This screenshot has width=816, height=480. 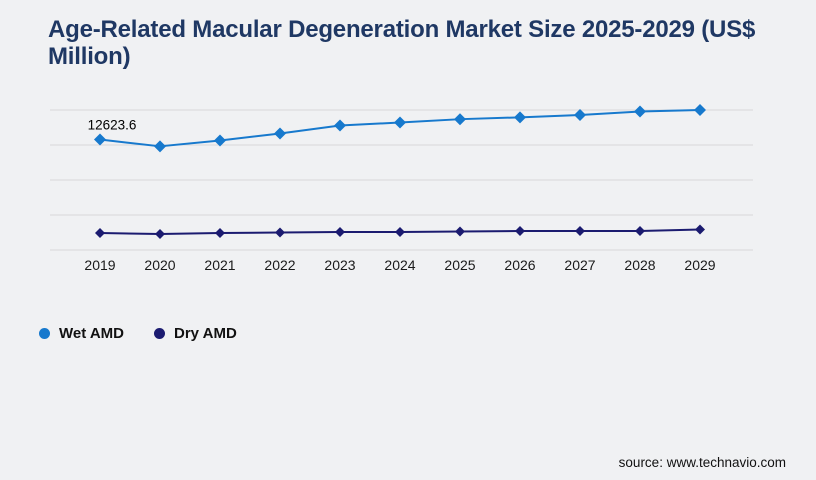 What do you see at coordinates (279, 265) in the screenshot?
I see `x-axis-tick-label: 2022` at bounding box center [279, 265].